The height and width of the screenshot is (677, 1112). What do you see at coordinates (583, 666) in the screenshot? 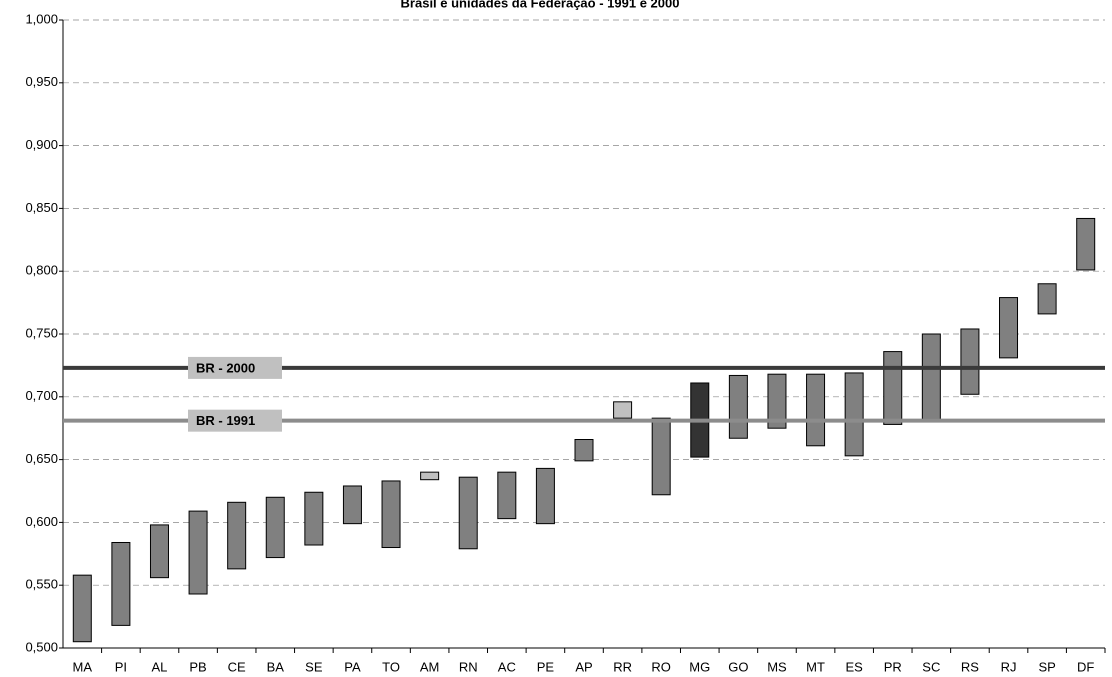
I see `x-tick-label: AP` at bounding box center [583, 666].